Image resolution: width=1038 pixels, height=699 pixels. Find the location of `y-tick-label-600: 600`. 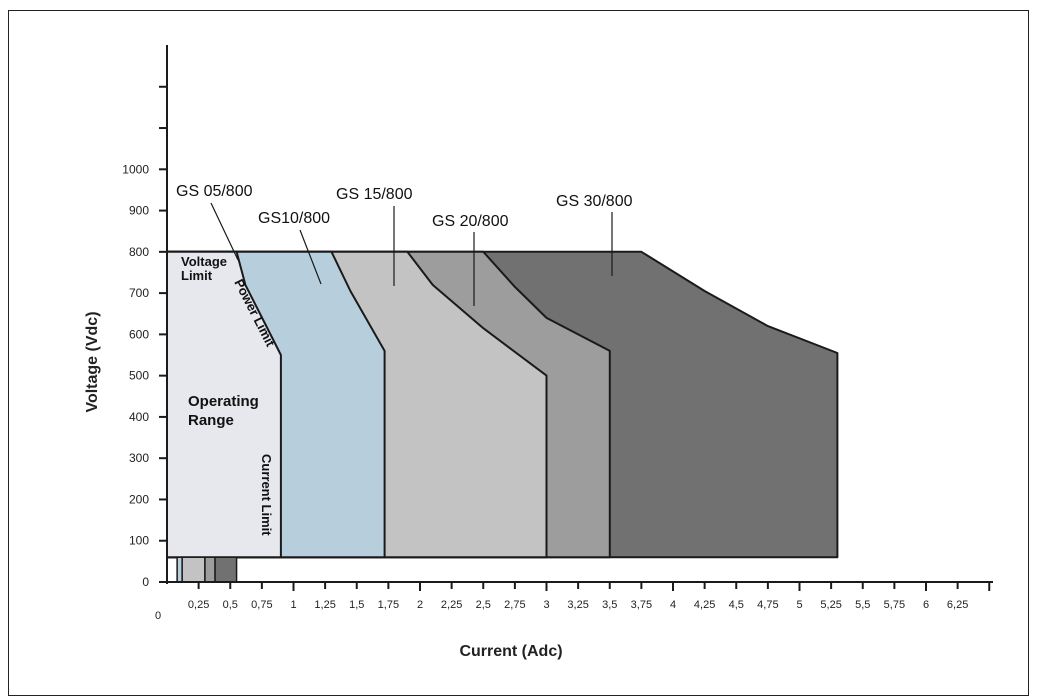

y-tick-label-600: 600 is located at coordinates (139, 334).